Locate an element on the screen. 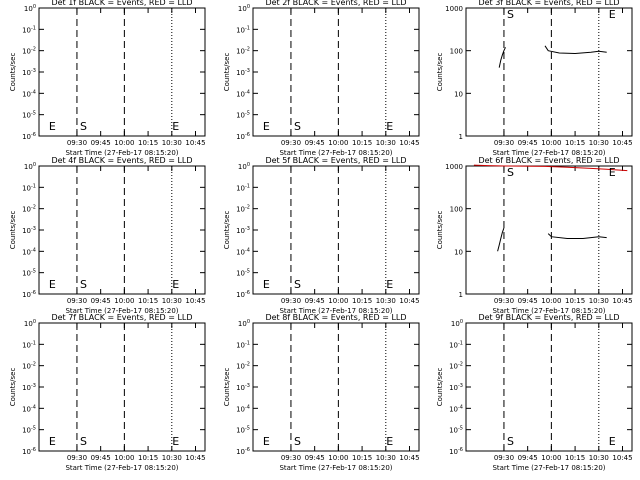  lld-series is located at coordinates (550, 168).